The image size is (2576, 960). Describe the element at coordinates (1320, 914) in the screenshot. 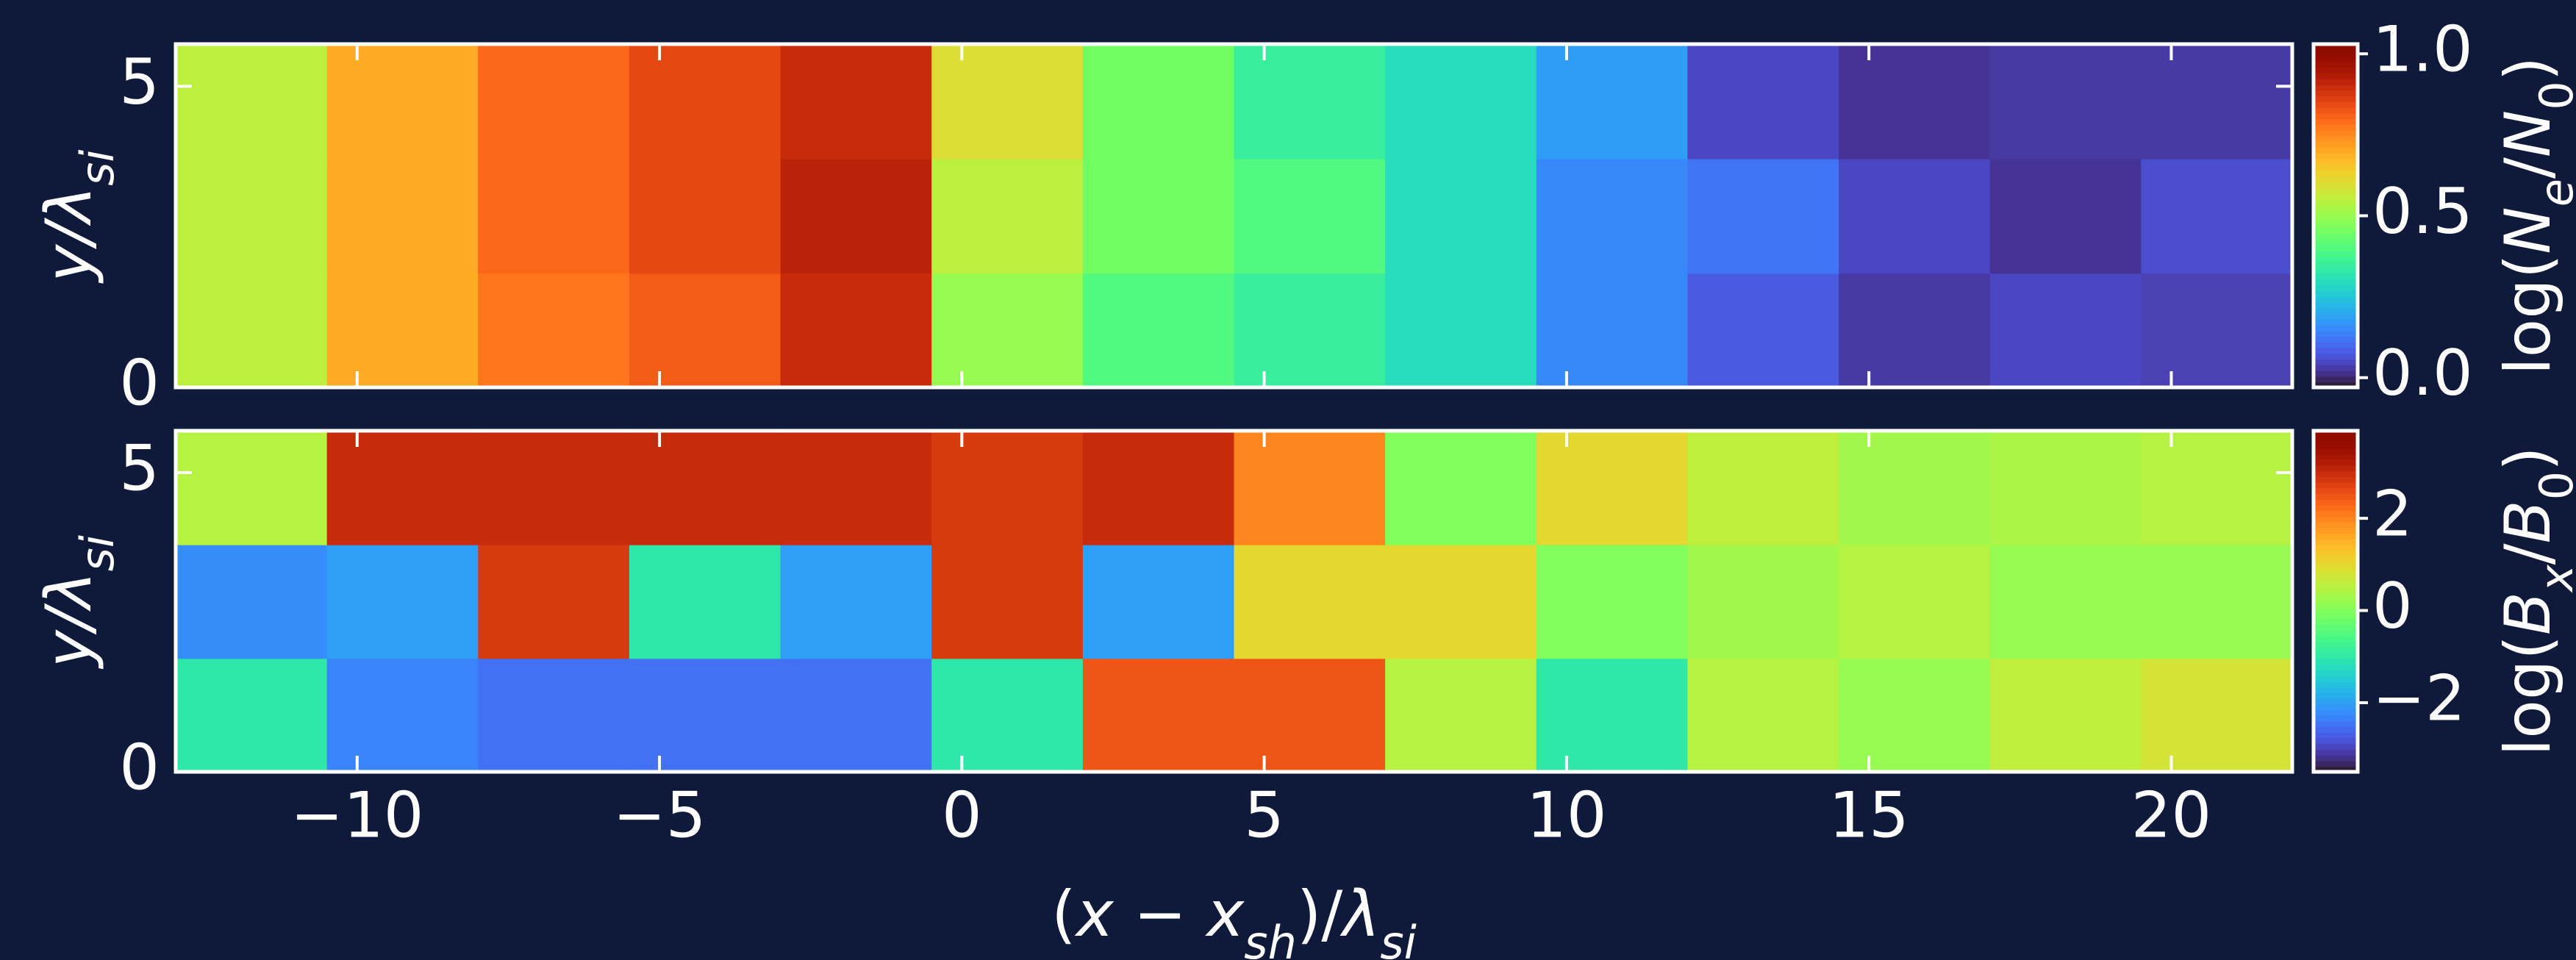

I see `label-part: )/` at that location.